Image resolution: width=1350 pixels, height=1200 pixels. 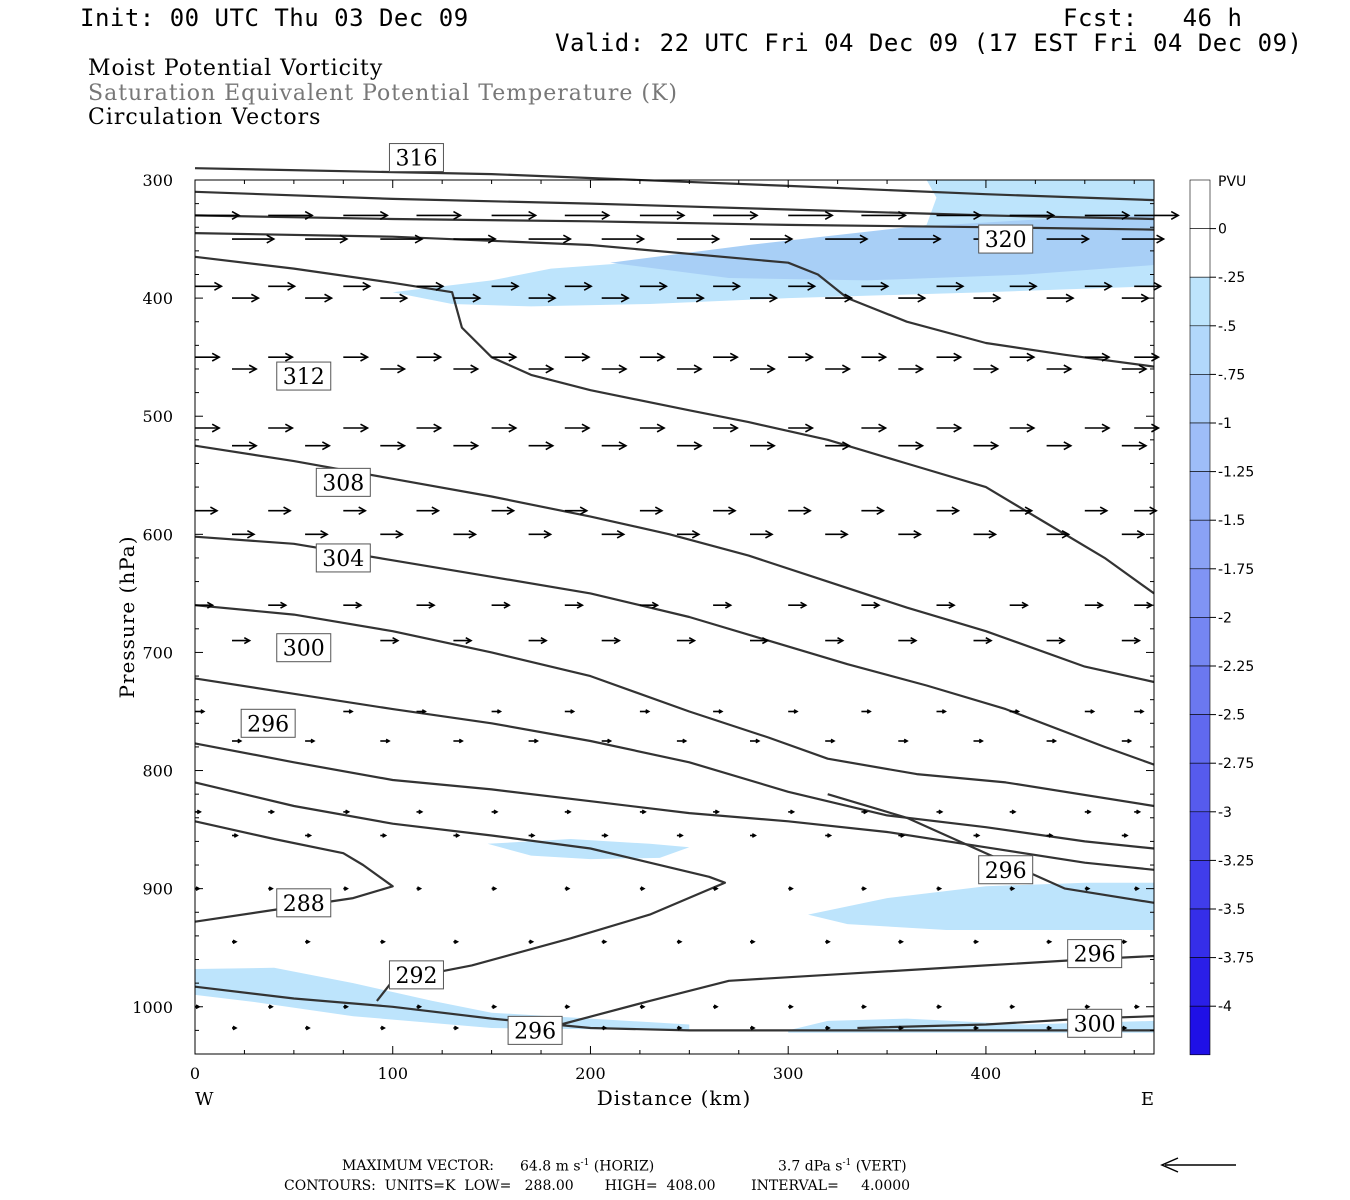 I want to click on contour-label-300-7: 300, so click(x=1095, y=1024).